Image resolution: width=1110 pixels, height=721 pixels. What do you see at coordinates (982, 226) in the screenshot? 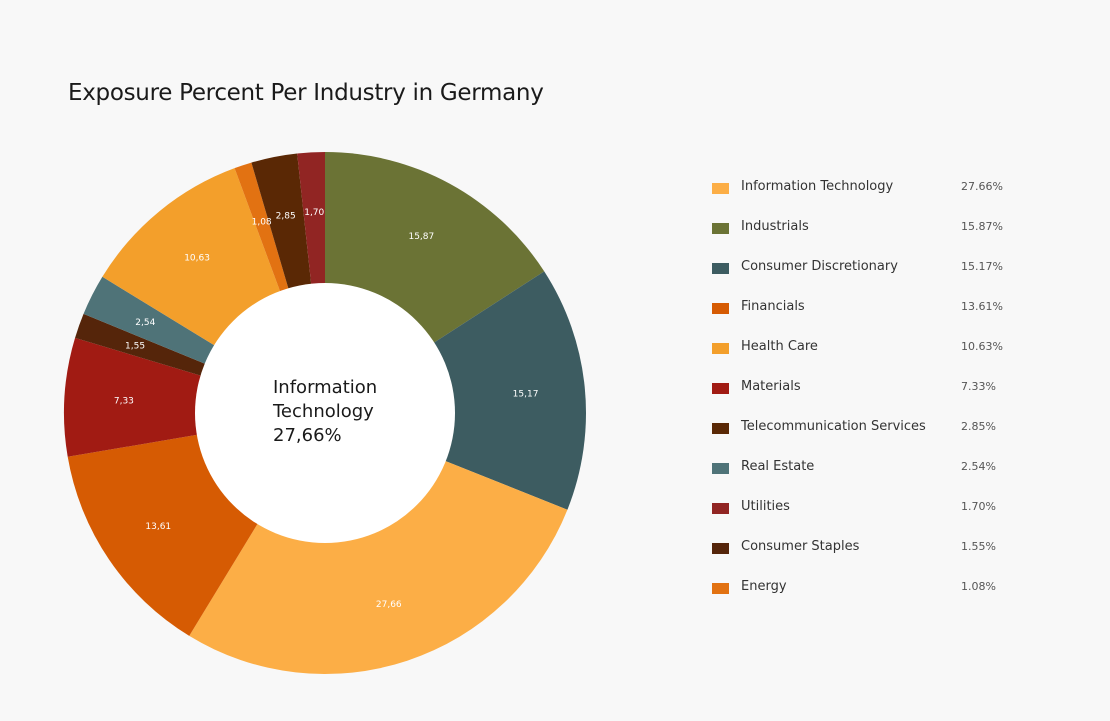
I see `legend-value: 15.87%` at bounding box center [982, 226].